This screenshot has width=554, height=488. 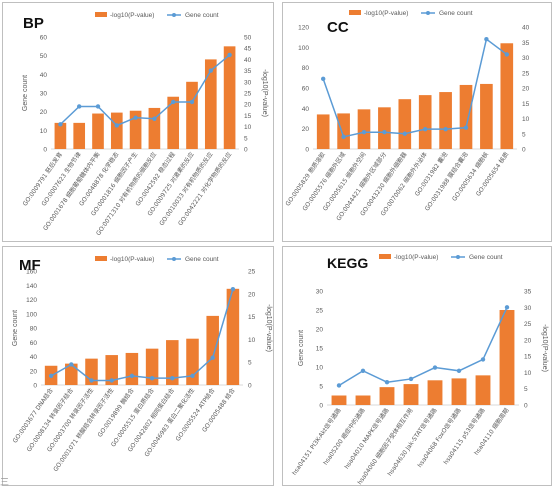 I want to click on y-tick-left: 30, so click(x=44, y=94).